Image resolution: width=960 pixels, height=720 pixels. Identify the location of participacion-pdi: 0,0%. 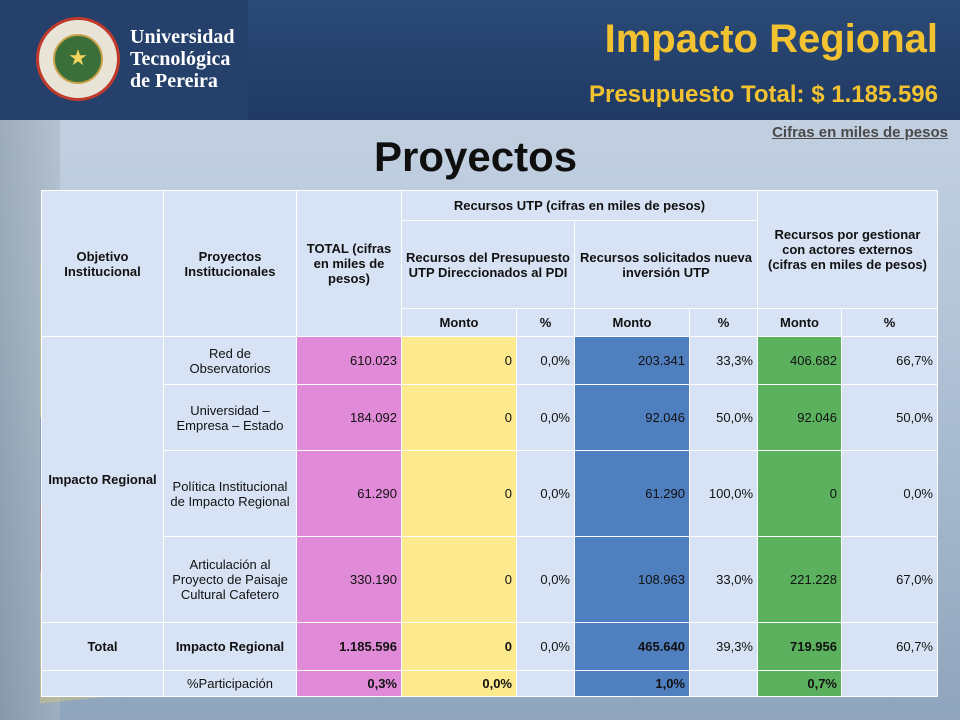
(459, 683).